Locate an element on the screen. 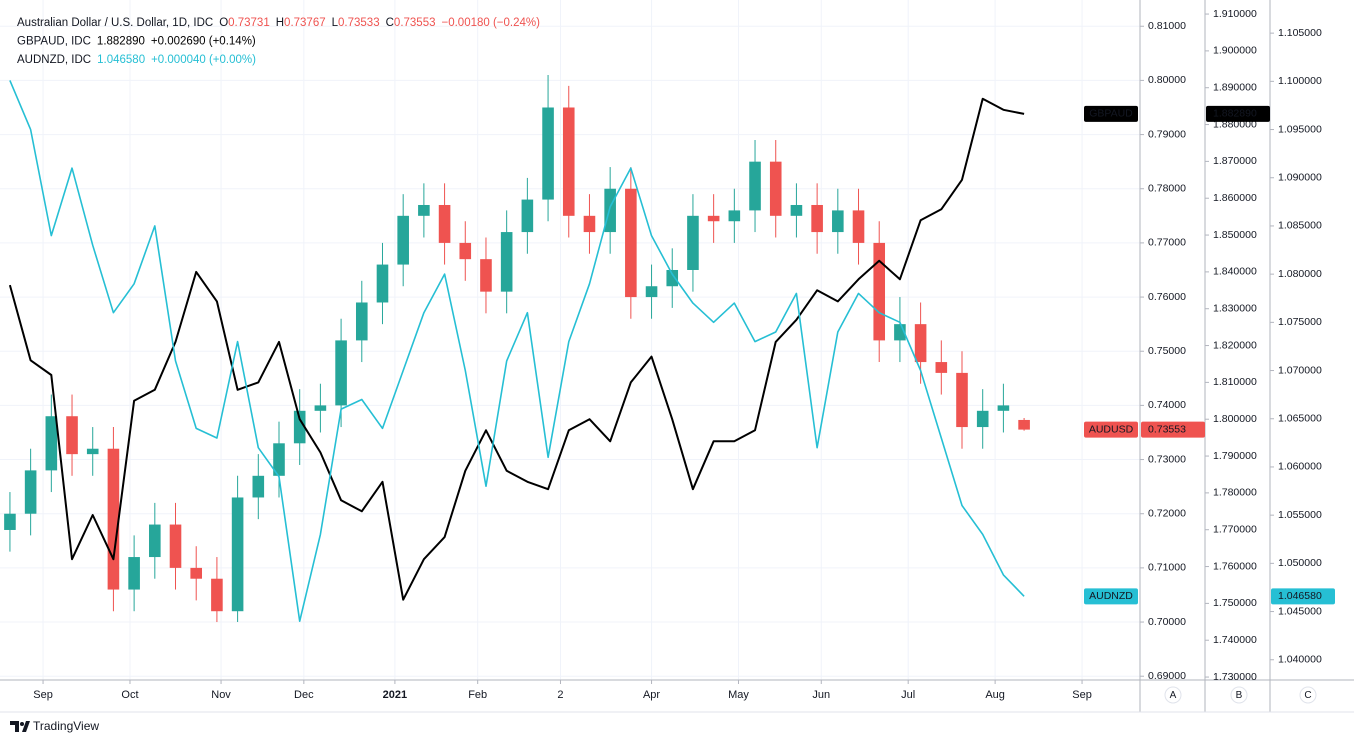 Image resolution: width=1354 pixels, height=745 pixels. y-tick-label: 1.800000 is located at coordinates (1235, 419).